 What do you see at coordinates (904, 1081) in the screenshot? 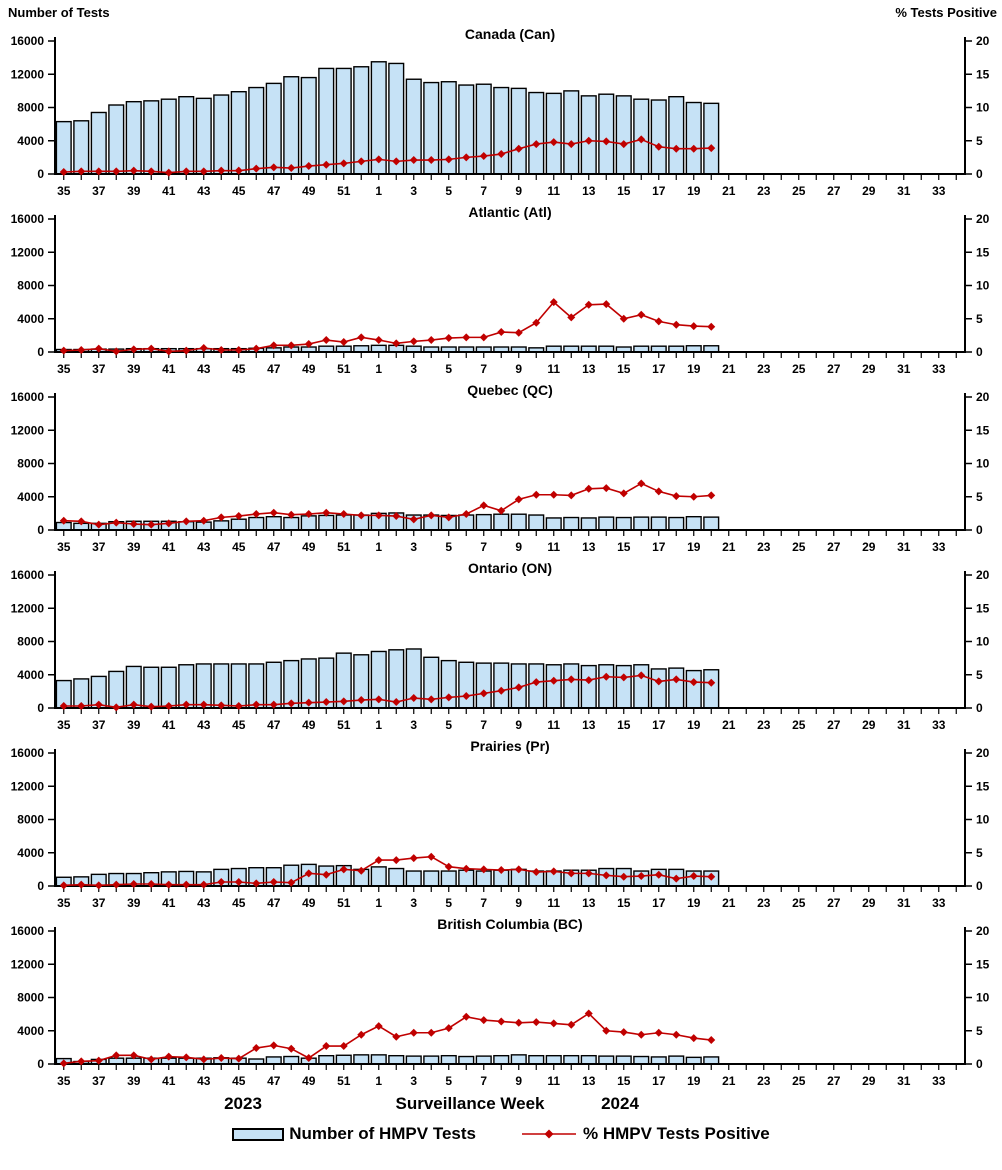
I see `x-tick-label: 31` at bounding box center [904, 1081].